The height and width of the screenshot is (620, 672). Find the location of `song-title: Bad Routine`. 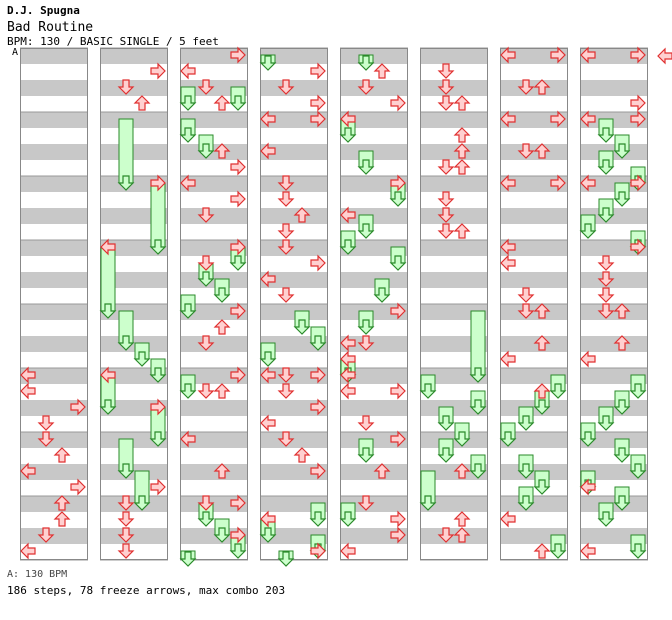

song-title: Bad Routine is located at coordinates (50, 27).